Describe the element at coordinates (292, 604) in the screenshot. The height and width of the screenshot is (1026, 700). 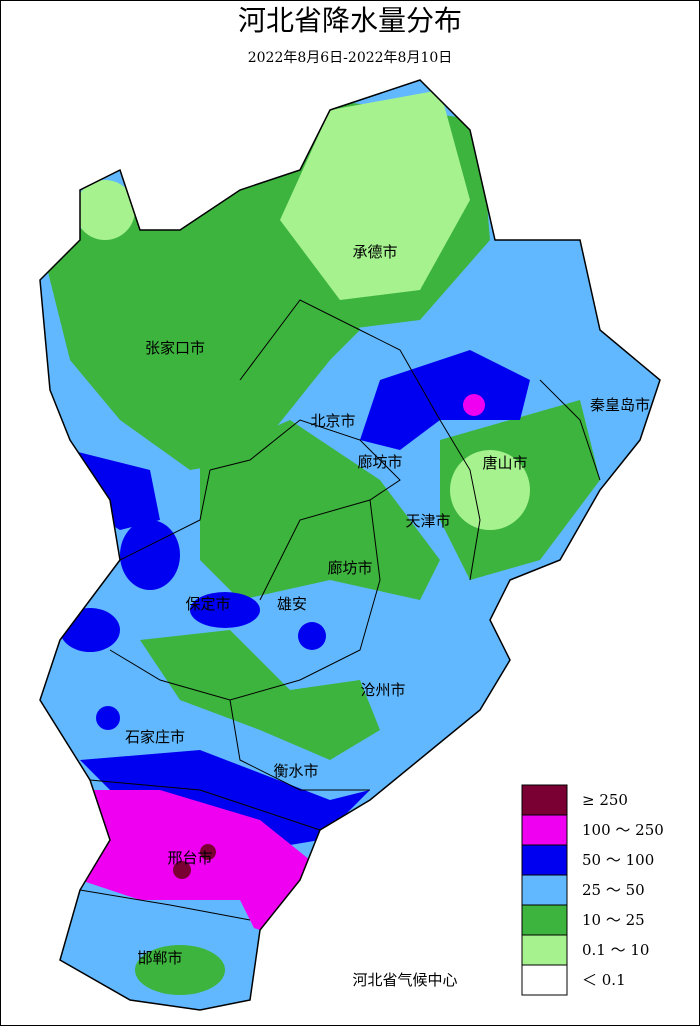
I see `city-label: 雄安` at that location.